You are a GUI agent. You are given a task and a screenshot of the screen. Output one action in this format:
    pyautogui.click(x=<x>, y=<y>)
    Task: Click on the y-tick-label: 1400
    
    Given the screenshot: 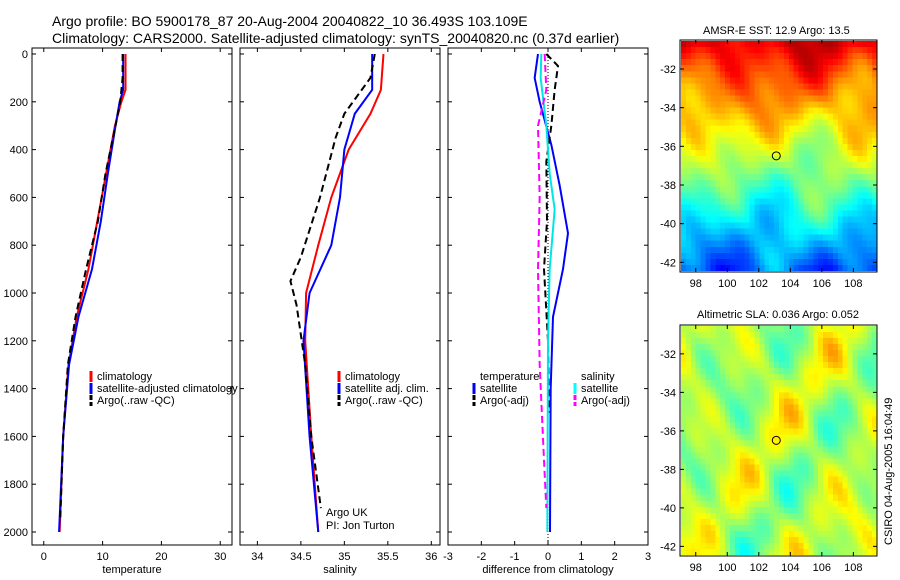 What is the action you would take?
    pyautogui.click(x=16, y=390)
    